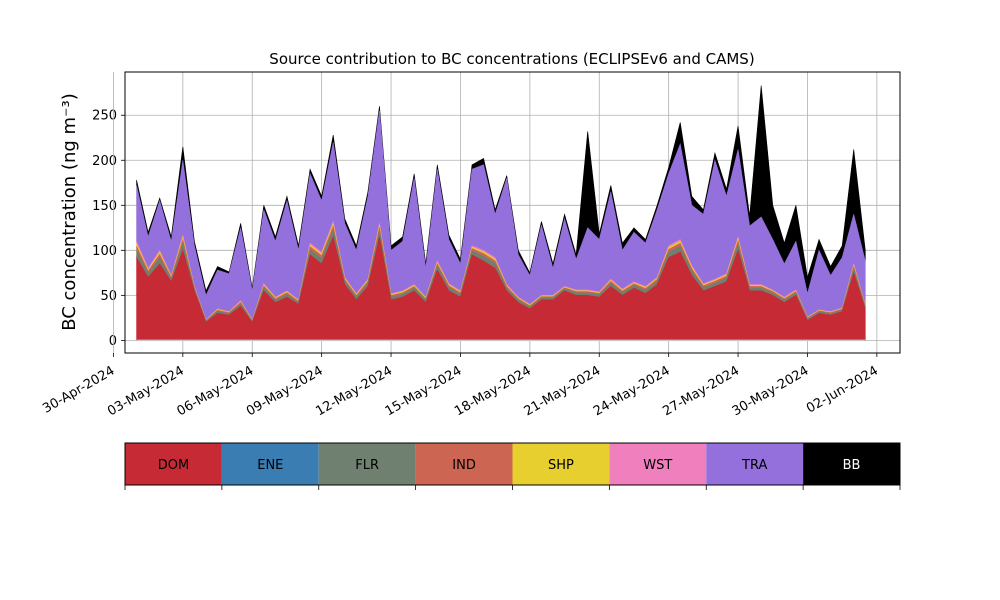 This screenshot has width=1000, height=600. What do you see at coordinates (563, 391) in the screenshot?
I see `x-tick-label: 21-May-2024` at bounding box center [563, 391].